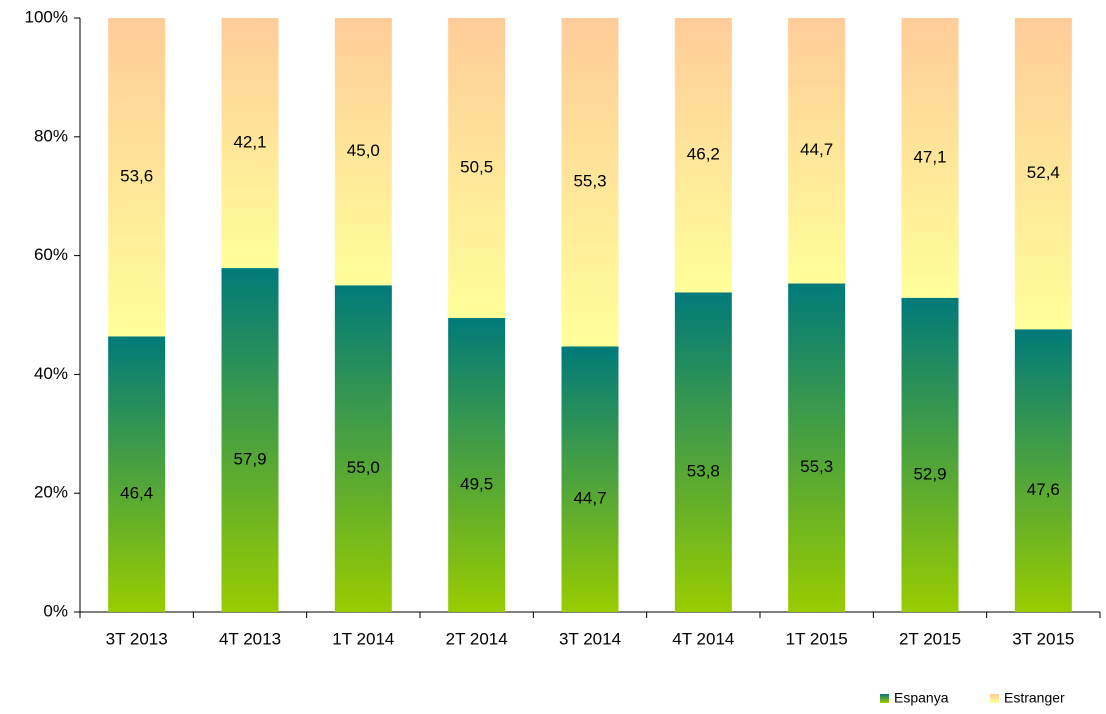  What do you see at coordinates (249, 459) in the screenshot?
I see `data-label: 57,9` at bounding box center [249, 459].